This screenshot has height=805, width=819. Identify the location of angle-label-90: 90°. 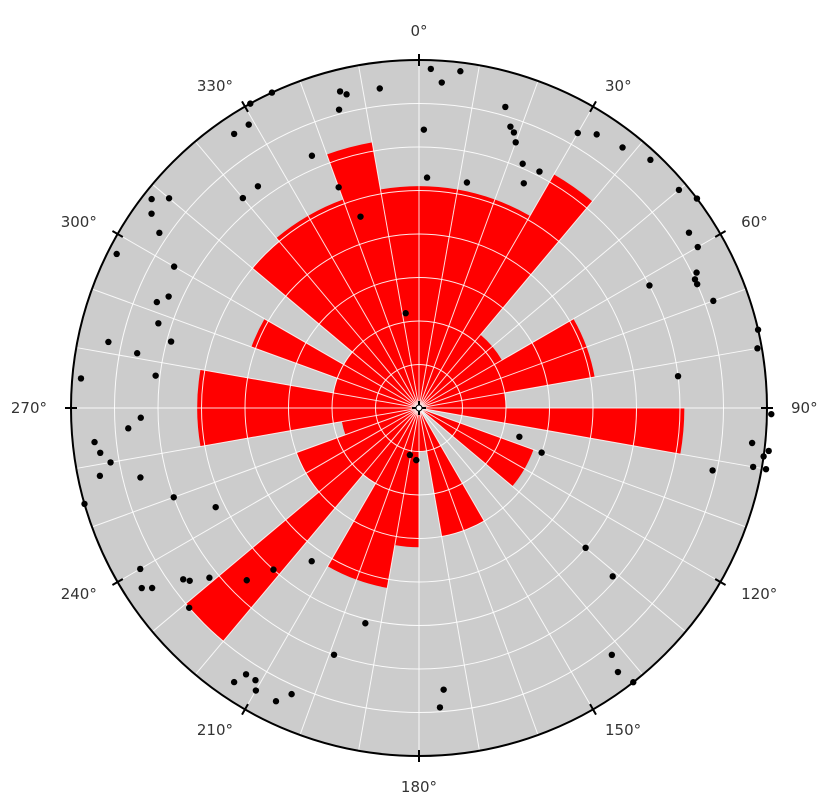
(804, 408).